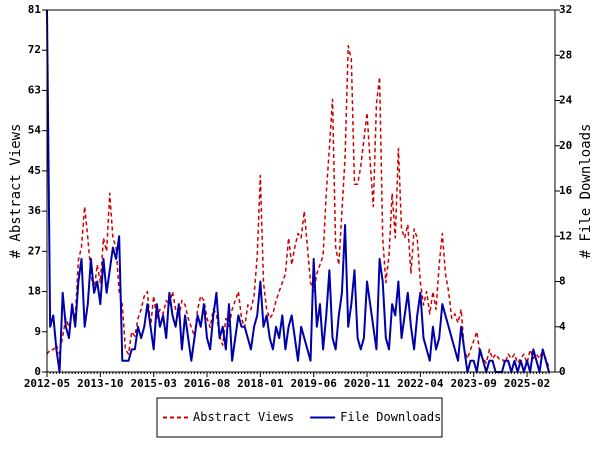 This screenshot has height=454, width=600. Describe the element at coordinates (34, 89) in the screenshot. I see `y-tick-label: 63` at that location.